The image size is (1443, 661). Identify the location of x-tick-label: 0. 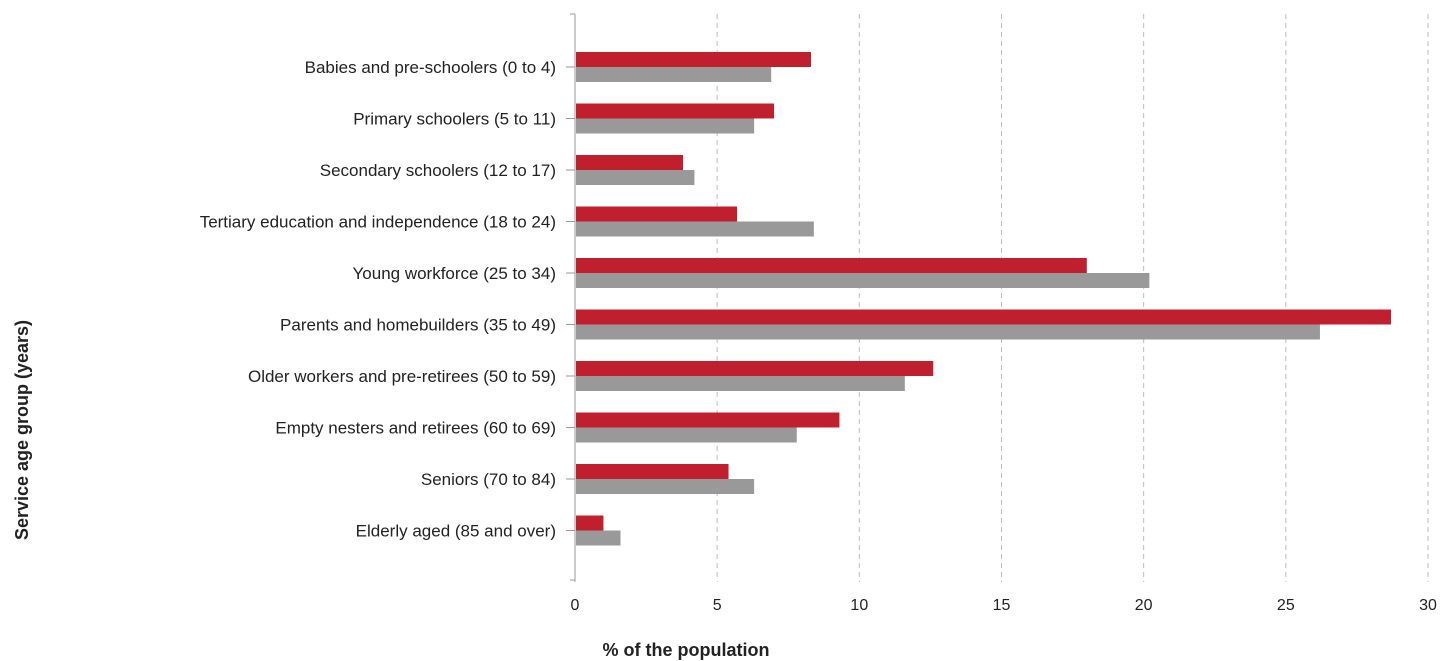
(575, 605).